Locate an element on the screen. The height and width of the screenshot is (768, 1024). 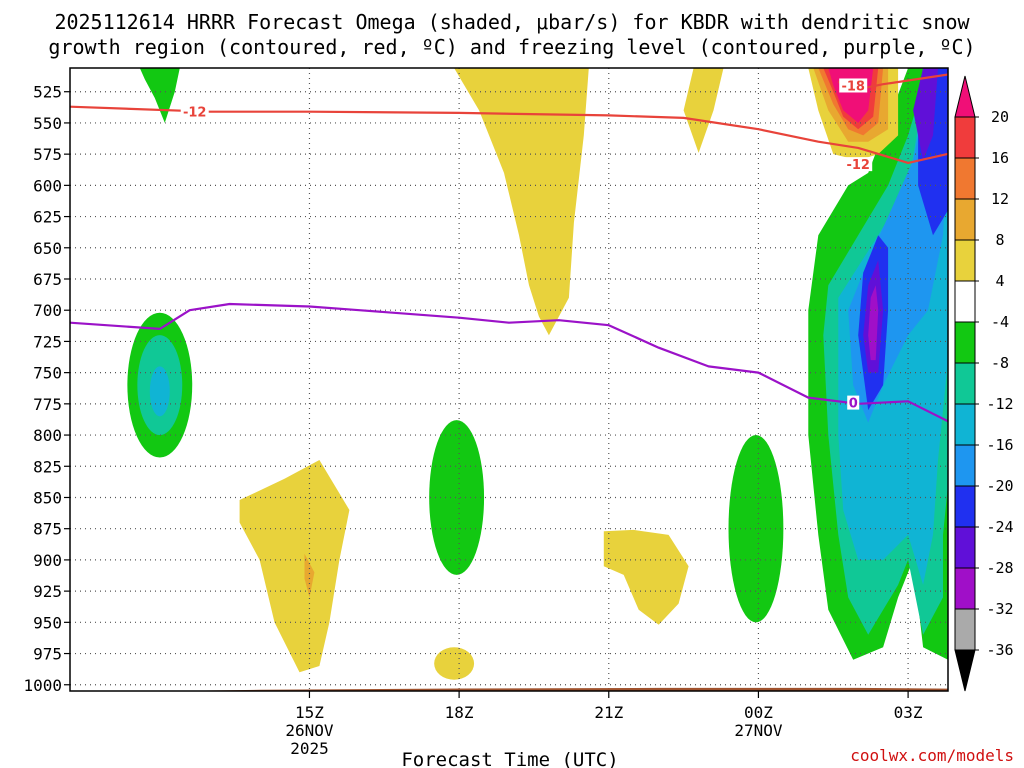
x-tick-year-label: 2025 is located at coordinates (309, 748).